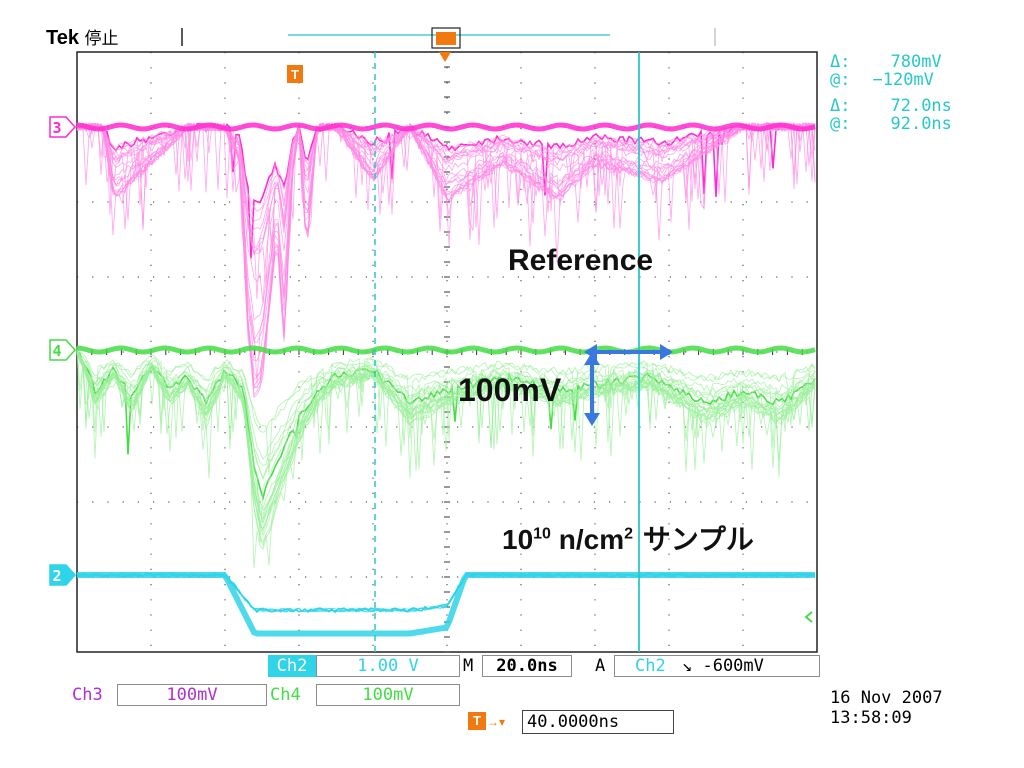 Image resolution: width=1024 pixels, height=768 pixels. I want to click on delta-v-value: 780mV, so click(916, 62).